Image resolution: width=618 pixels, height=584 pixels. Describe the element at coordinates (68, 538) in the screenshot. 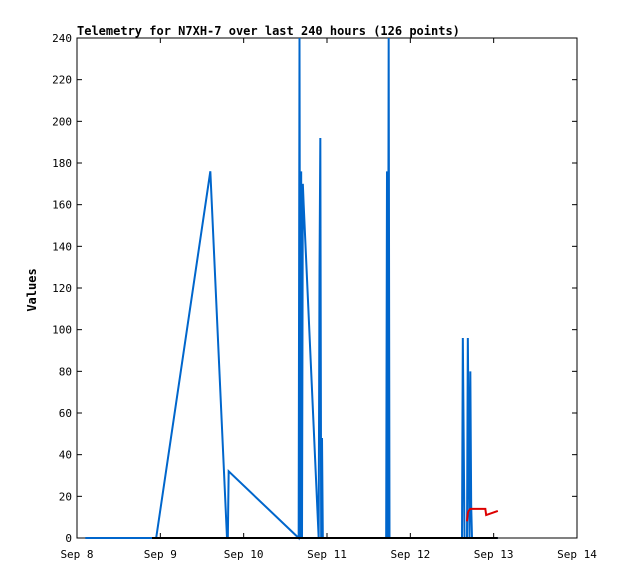

I see `y-tick-label: 0` at that location.